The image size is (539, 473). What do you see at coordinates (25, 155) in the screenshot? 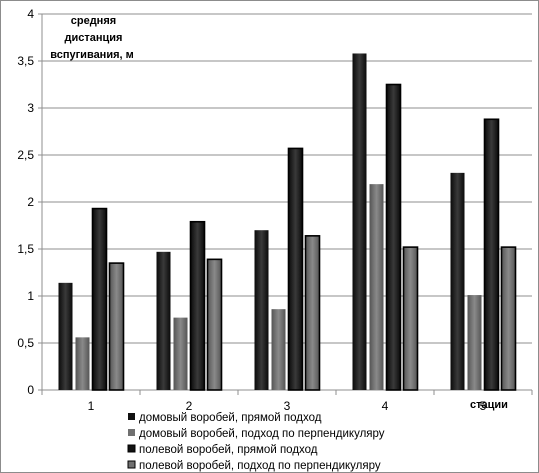
I see `y-tick-label: 2,5` at bounding box center [25, 155].